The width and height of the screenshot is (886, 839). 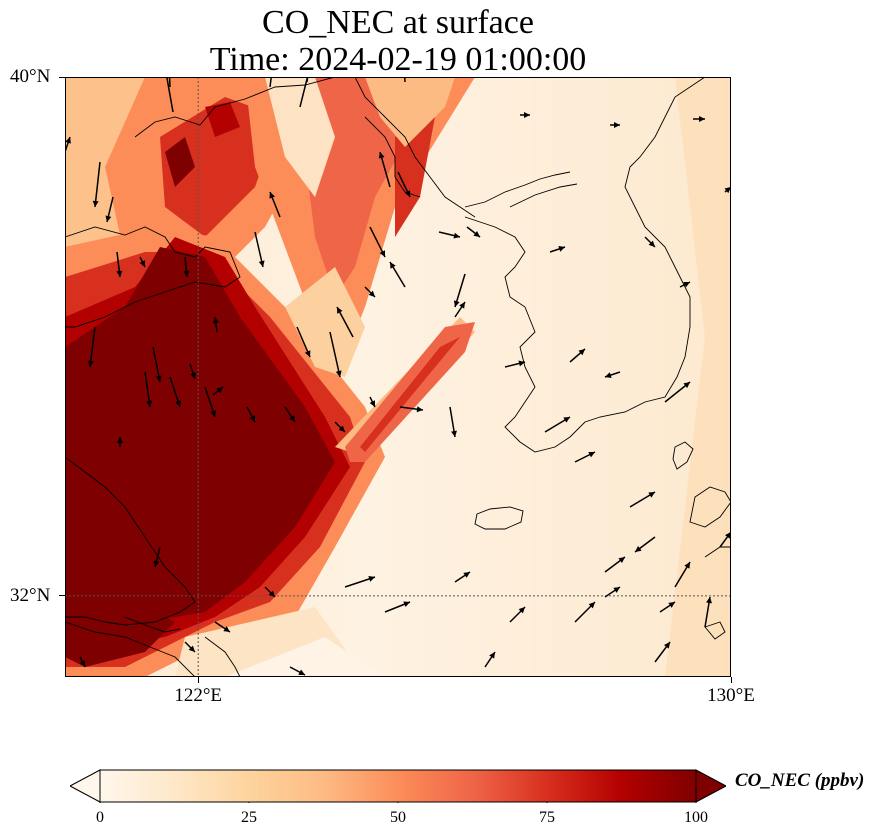 What do you see at coordinates (398, 817) in the screenshot?
I see `colorbar-tick-label: 50` at bounding box center [398, 817].